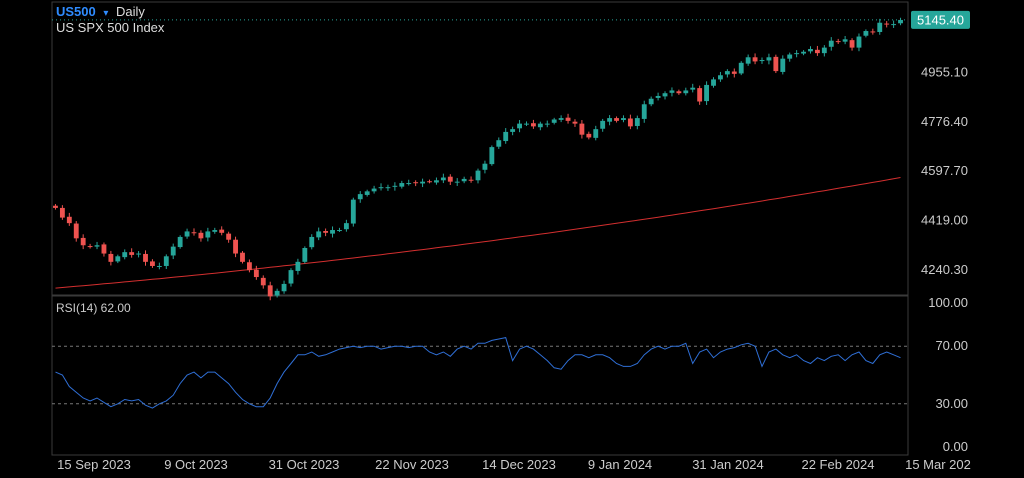  What do you see at coordinates (944, 170) in the screenshot?
I see `price-tick-label: 4597.70` at bounding box center [944, 170].